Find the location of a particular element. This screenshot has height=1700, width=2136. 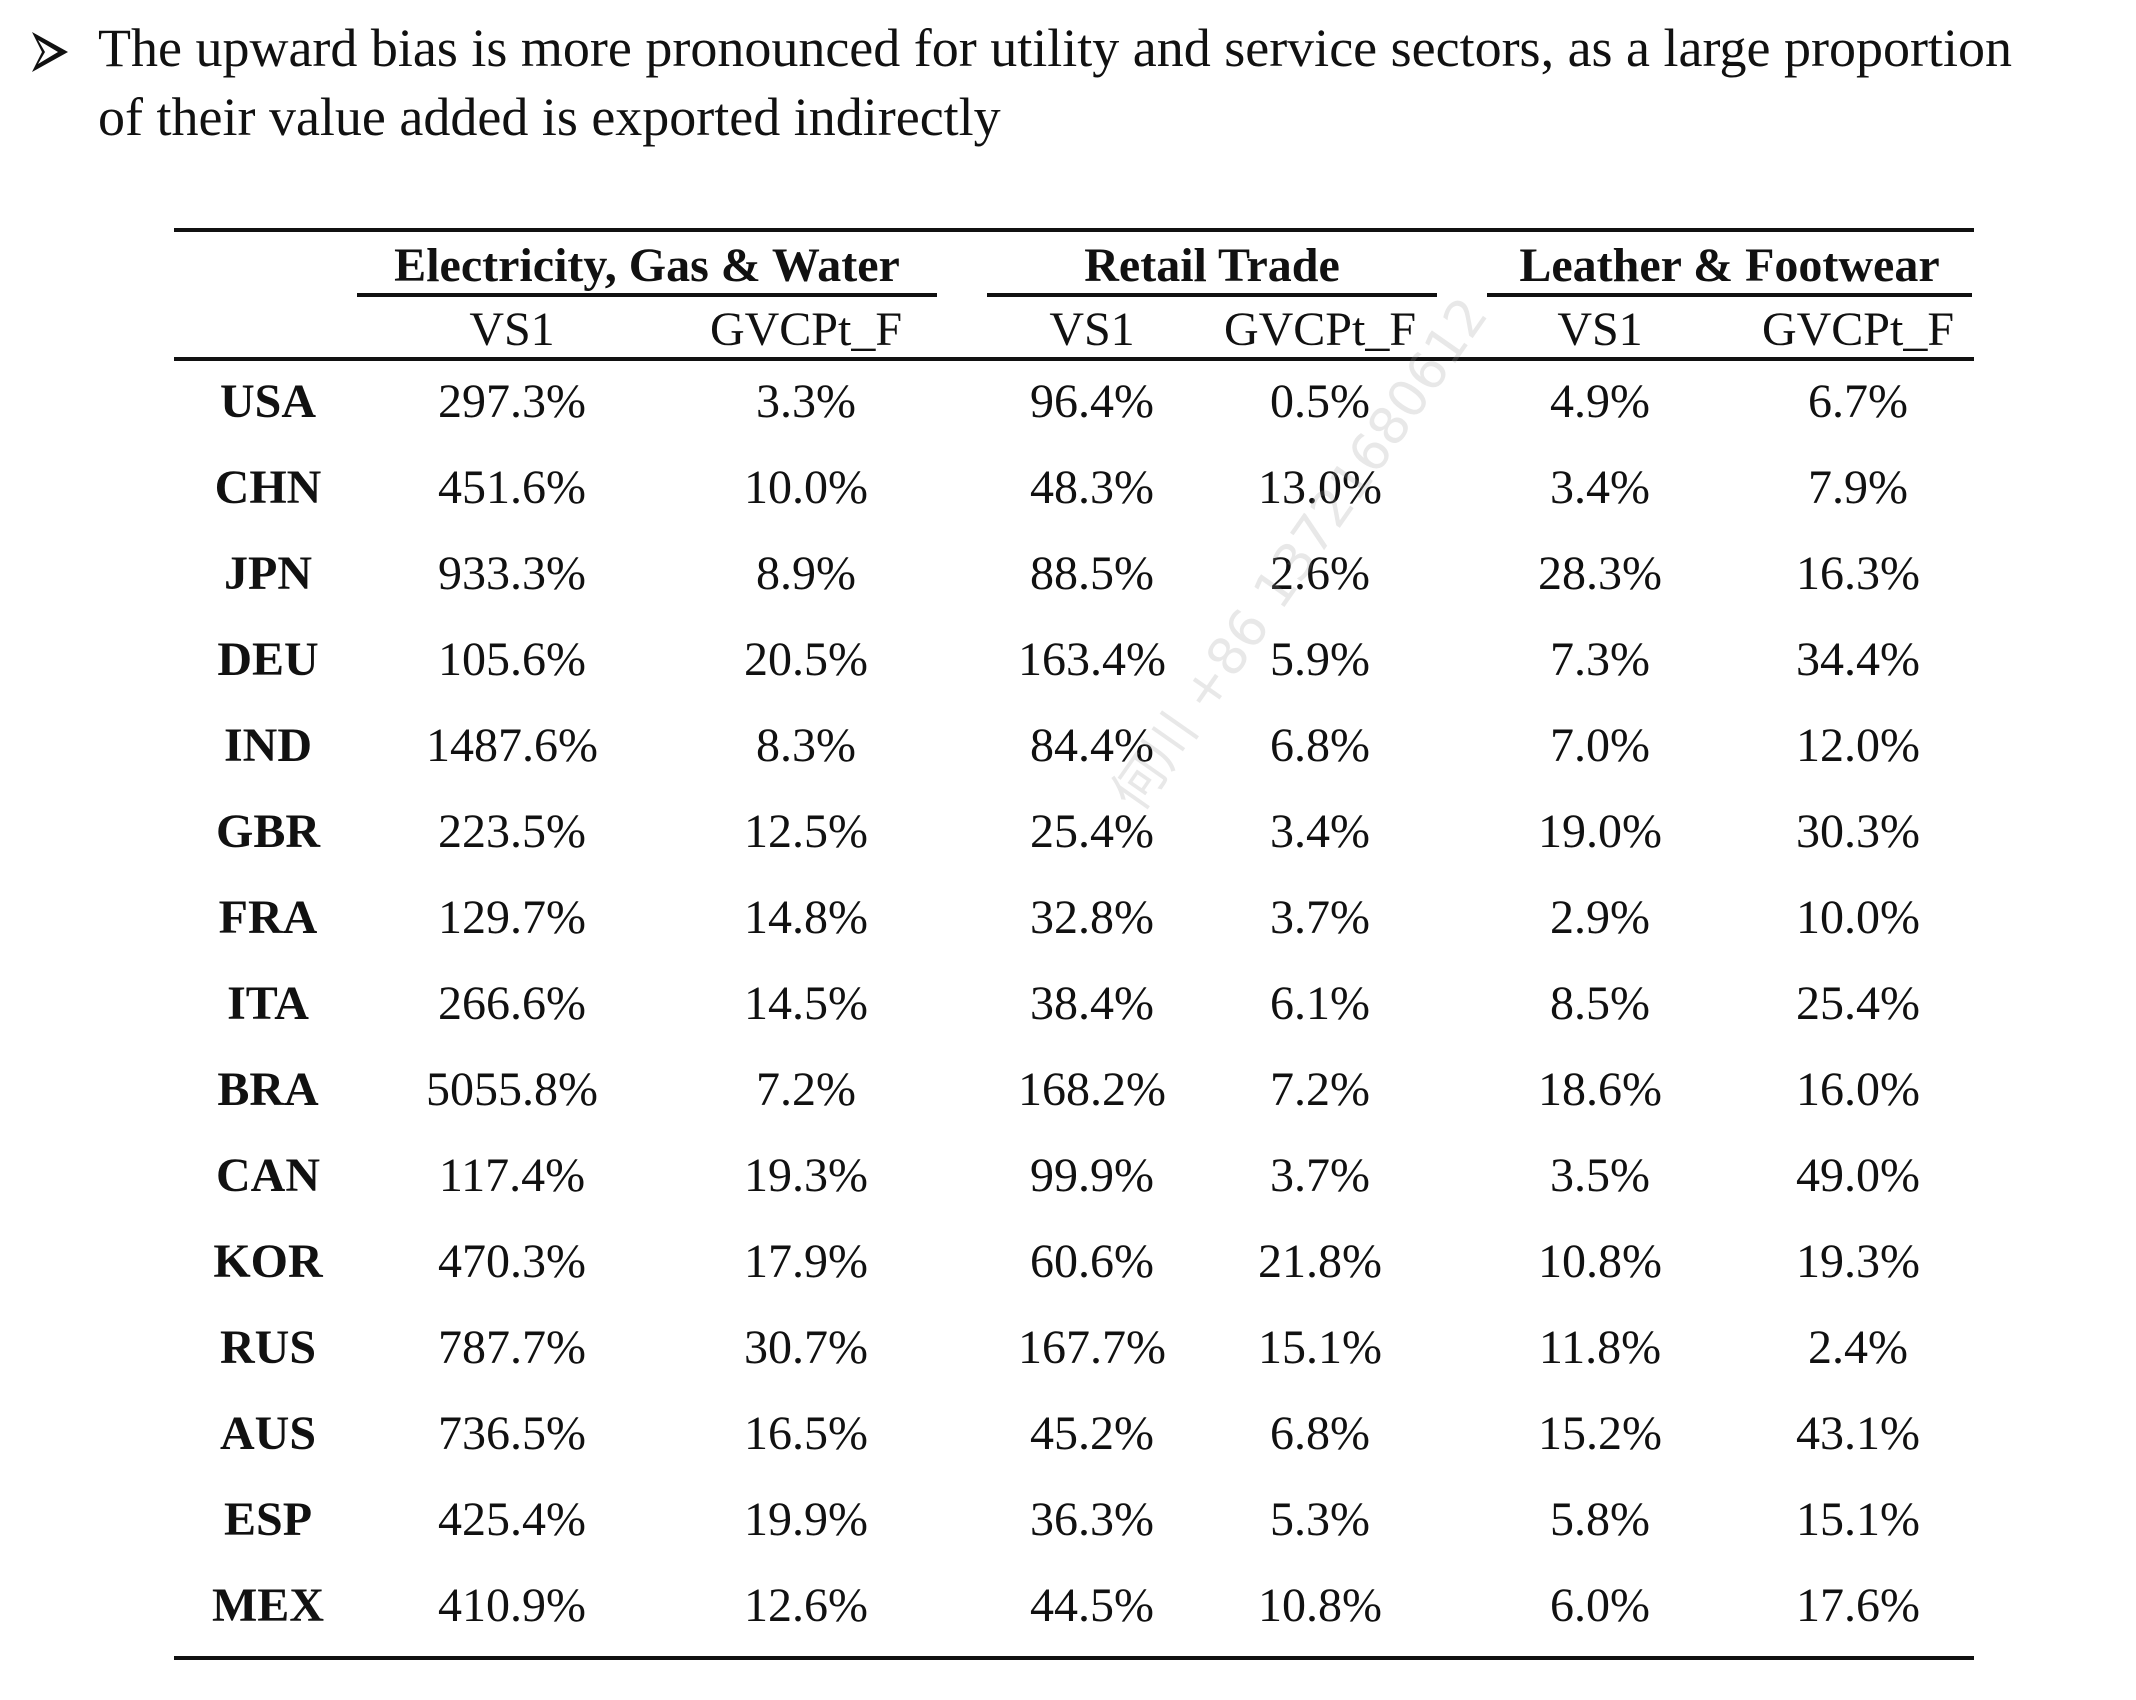

table-cell: 266.6% is located at coordinates (512, 1003).